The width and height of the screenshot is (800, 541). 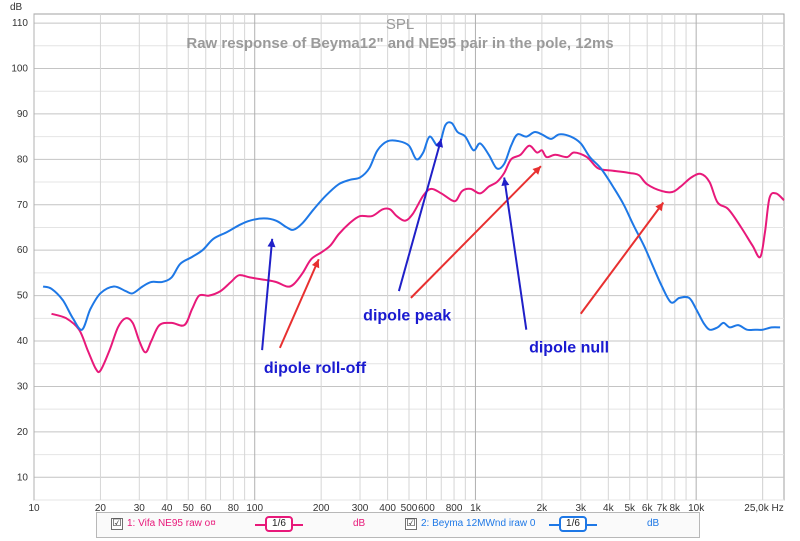 I want to click on chart-title: SPL, so click(x=400, y=24).